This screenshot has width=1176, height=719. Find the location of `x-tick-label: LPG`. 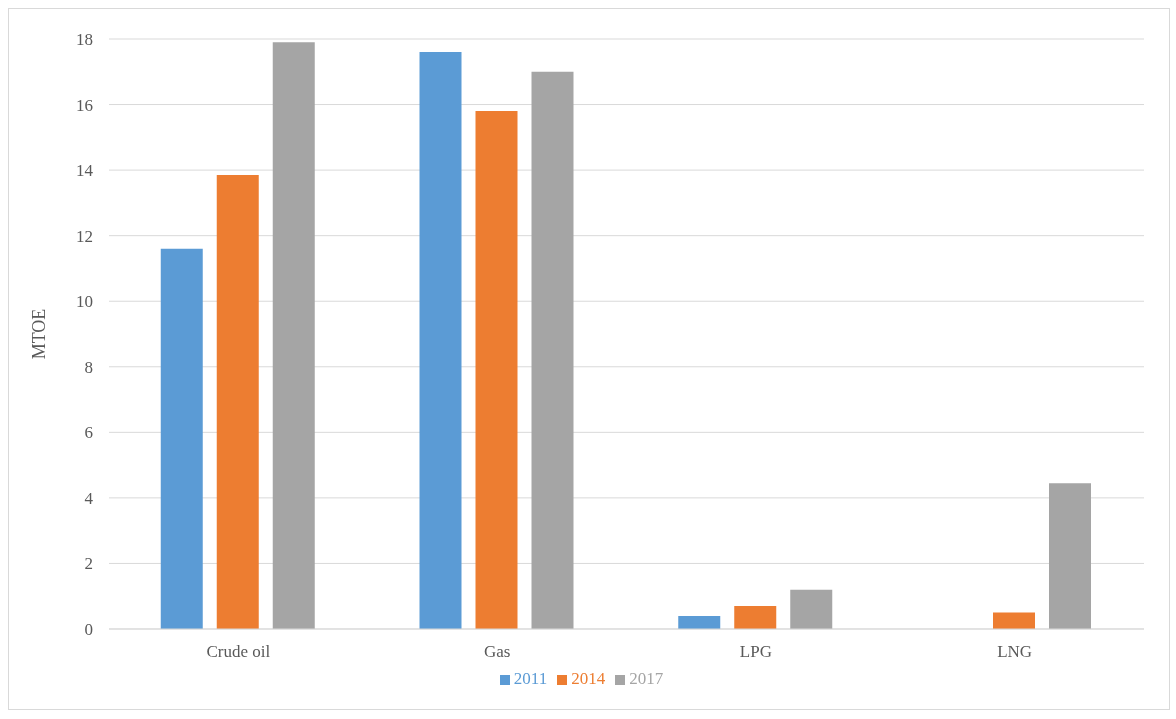

x-tick-label: LPG is located at coordinates (755, 652).